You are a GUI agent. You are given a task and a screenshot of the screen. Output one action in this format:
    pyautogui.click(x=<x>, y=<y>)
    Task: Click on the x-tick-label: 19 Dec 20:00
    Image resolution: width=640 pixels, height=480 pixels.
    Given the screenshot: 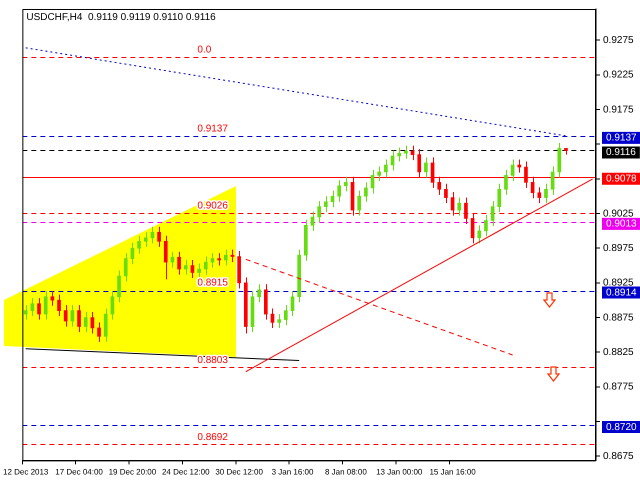 What is the action you would take?
    pyautogui.click(x=132, y=471)
    